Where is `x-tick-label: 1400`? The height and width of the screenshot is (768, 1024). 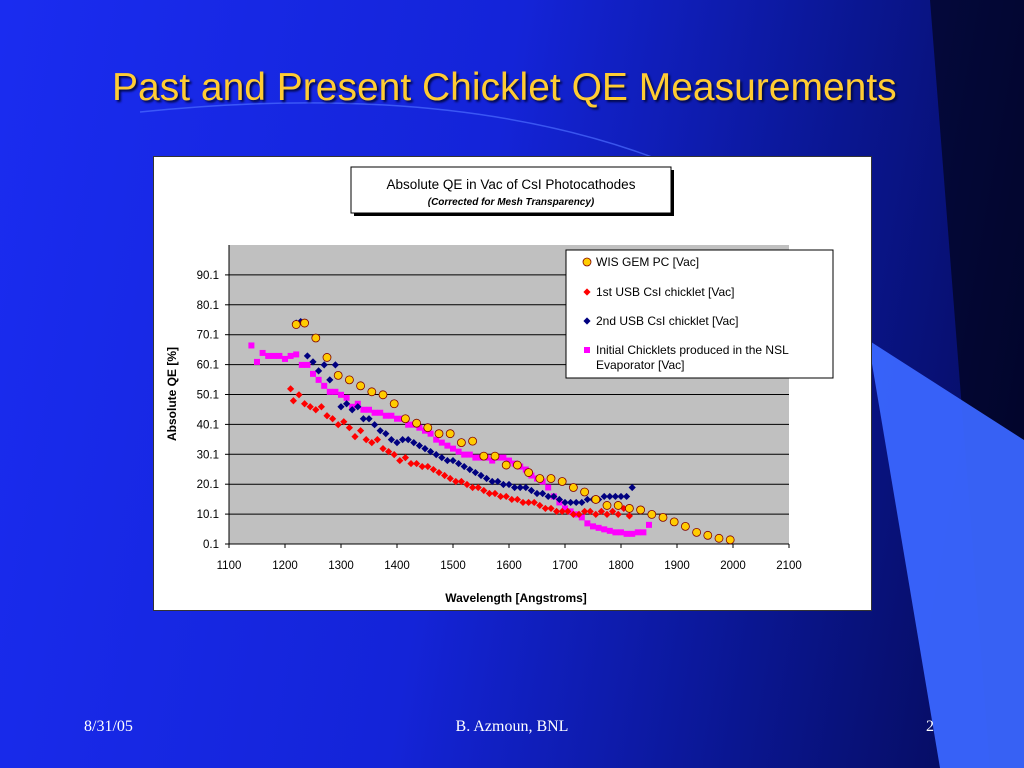 x-tick-label: 1400 is located at coordinates (397, 566).